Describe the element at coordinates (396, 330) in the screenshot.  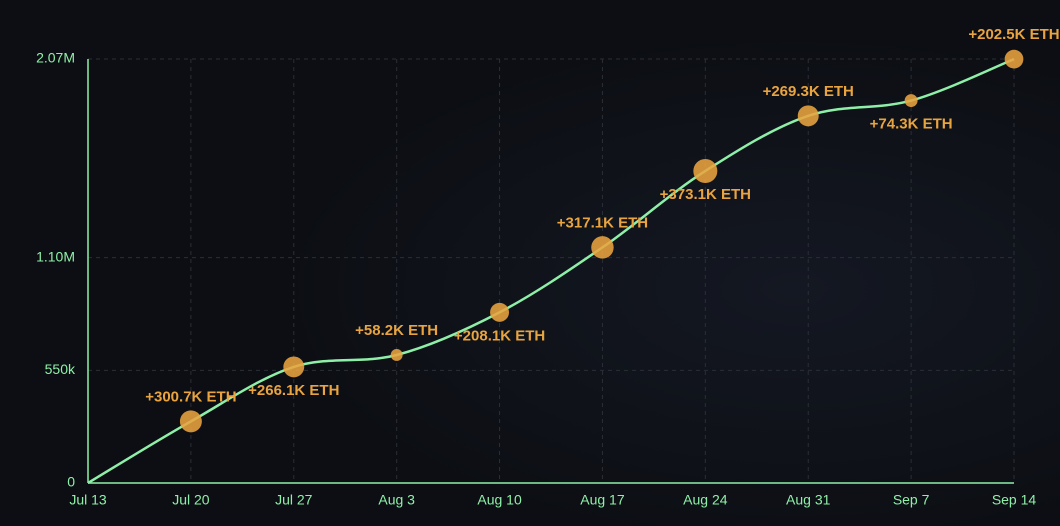
I see `data-label: +58.2K ETH` at that location.